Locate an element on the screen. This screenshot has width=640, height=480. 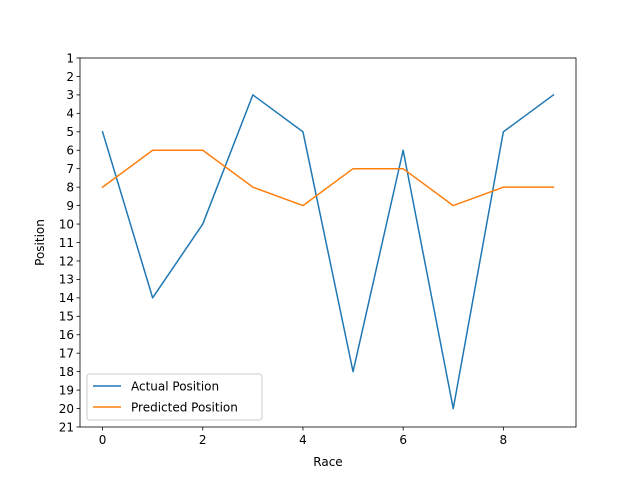
legend-box is located at coordinates (174, 397).